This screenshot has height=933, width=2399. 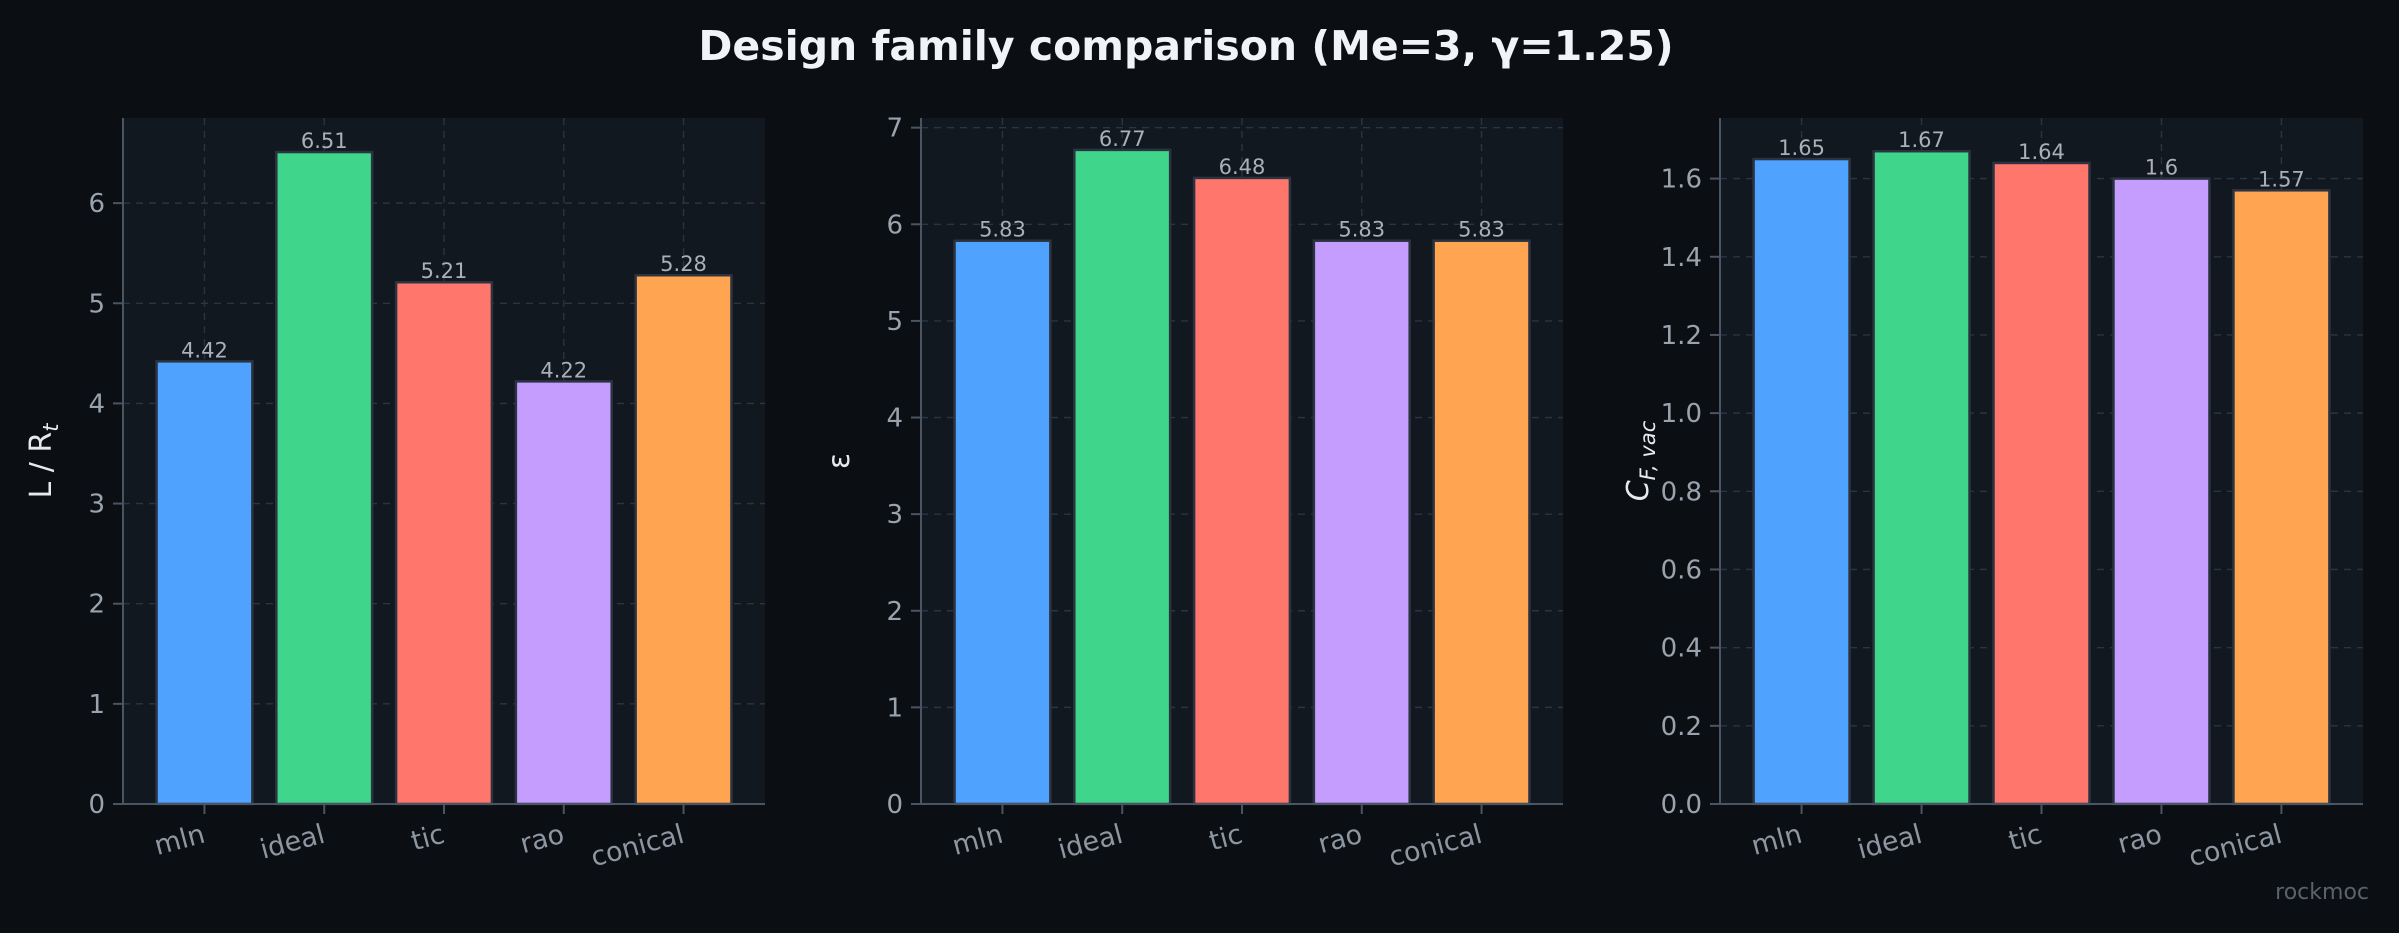 What do you see at coordinates (1681, 336) in the screenshot?
I see `y-tick-label: 1.2` at bounding box center [1681, 336].